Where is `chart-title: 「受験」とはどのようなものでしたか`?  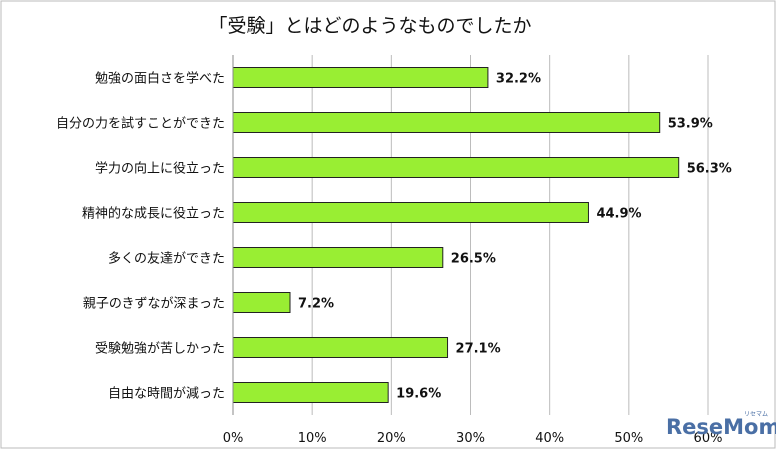 chart-title: 「受験」とはどのようなものでしたか is located at coordinates (369, 26).